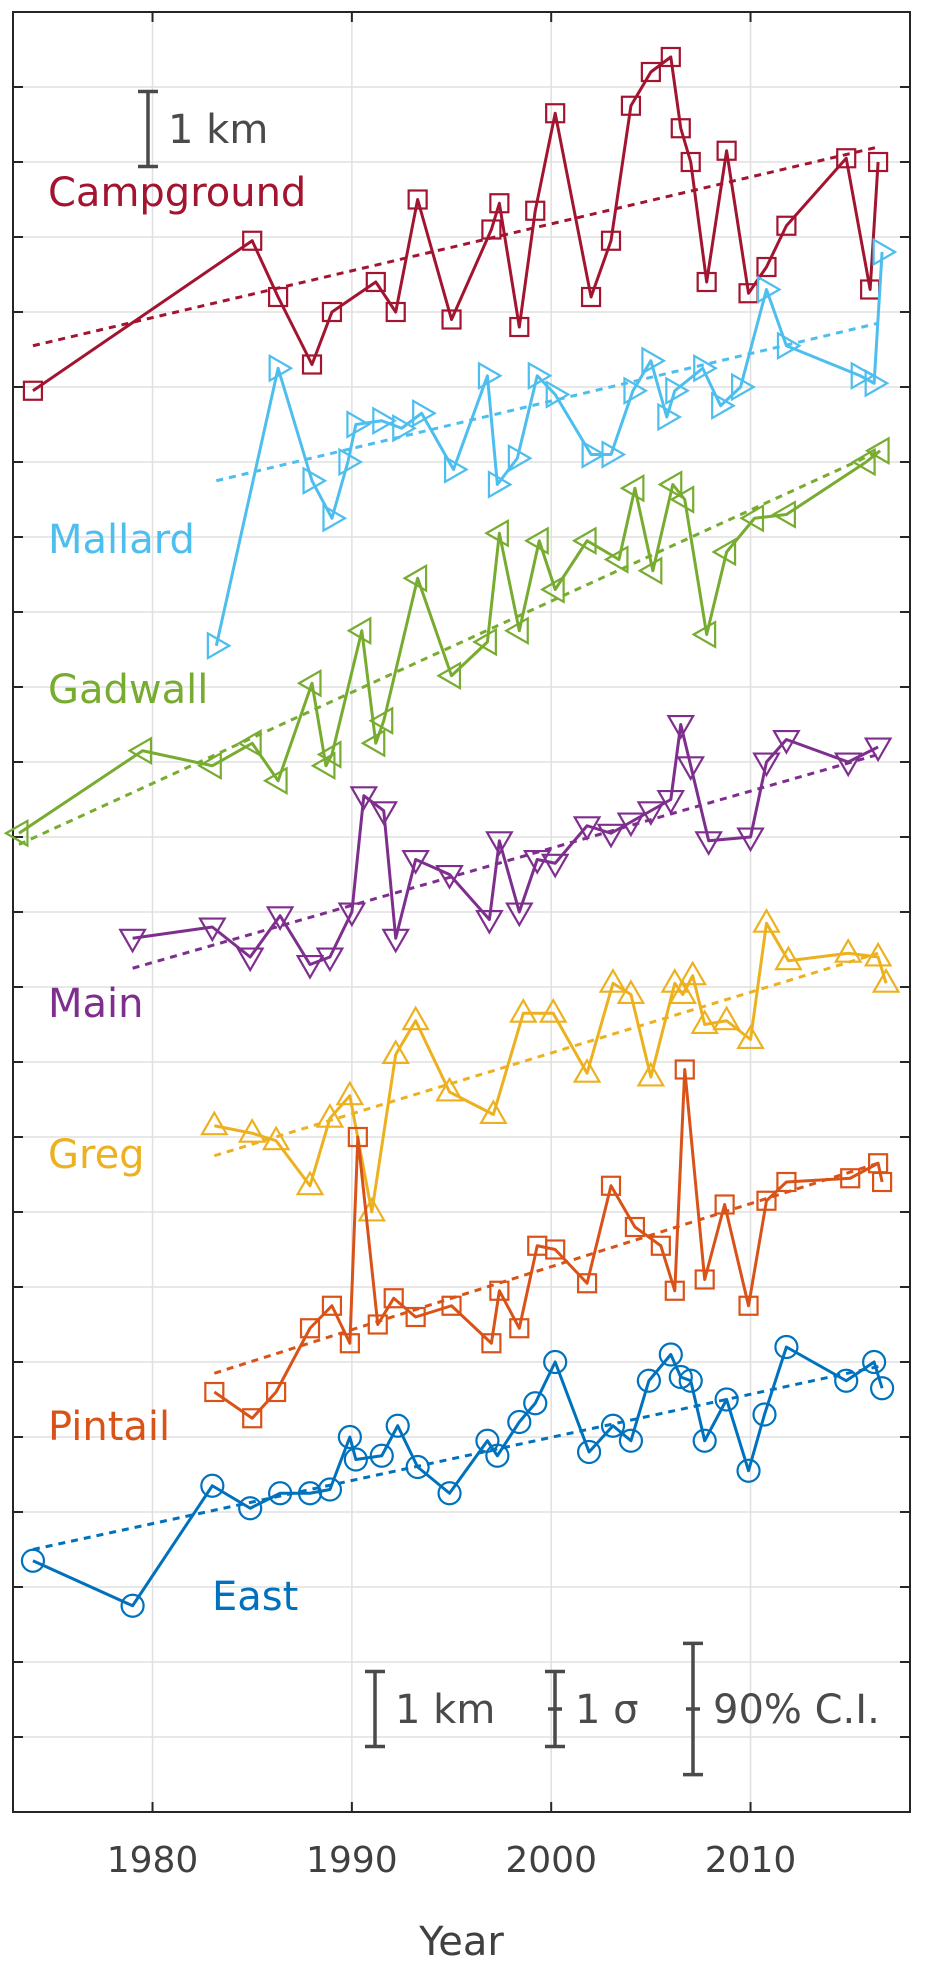 This screenshot has height=1977, width=926. Describe the element at coordinates (203, 129) in the screenshot. I see `scale-bar-top-km: 1 km` at that location.